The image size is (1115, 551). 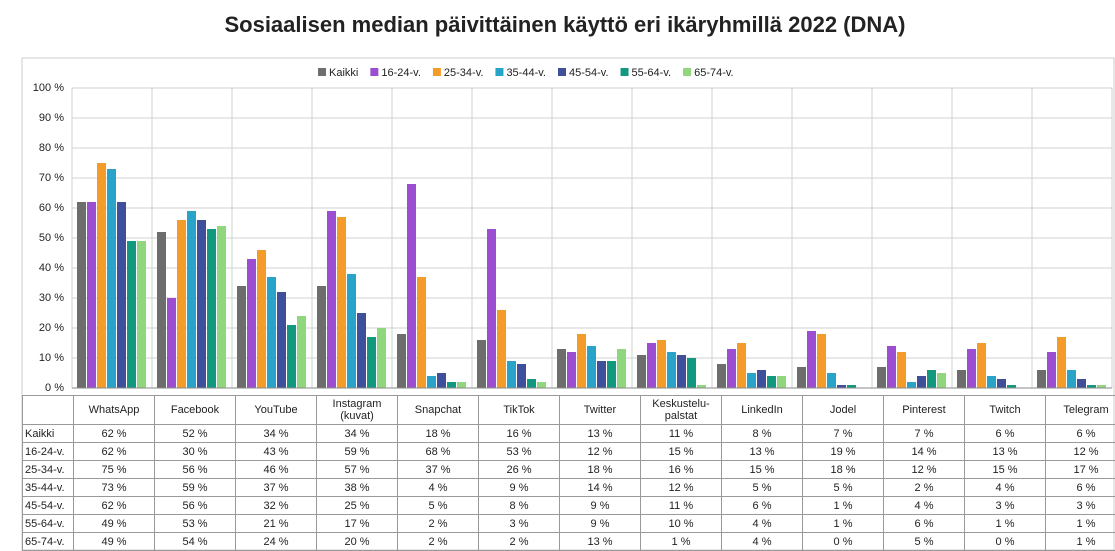 I want to click on y-tick-label: 80 %, so click(x=51, y=148).